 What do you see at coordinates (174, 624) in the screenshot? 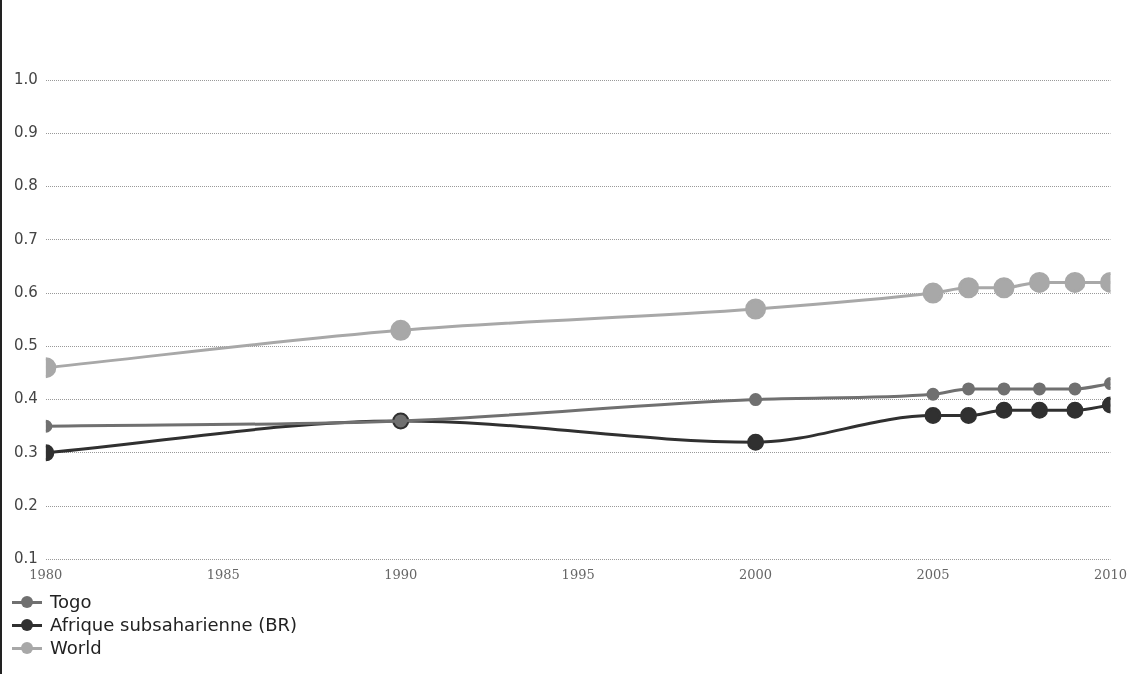
I see `legend-label: Afrique subsaharienne (BR)` at bounding box center [174, 624].